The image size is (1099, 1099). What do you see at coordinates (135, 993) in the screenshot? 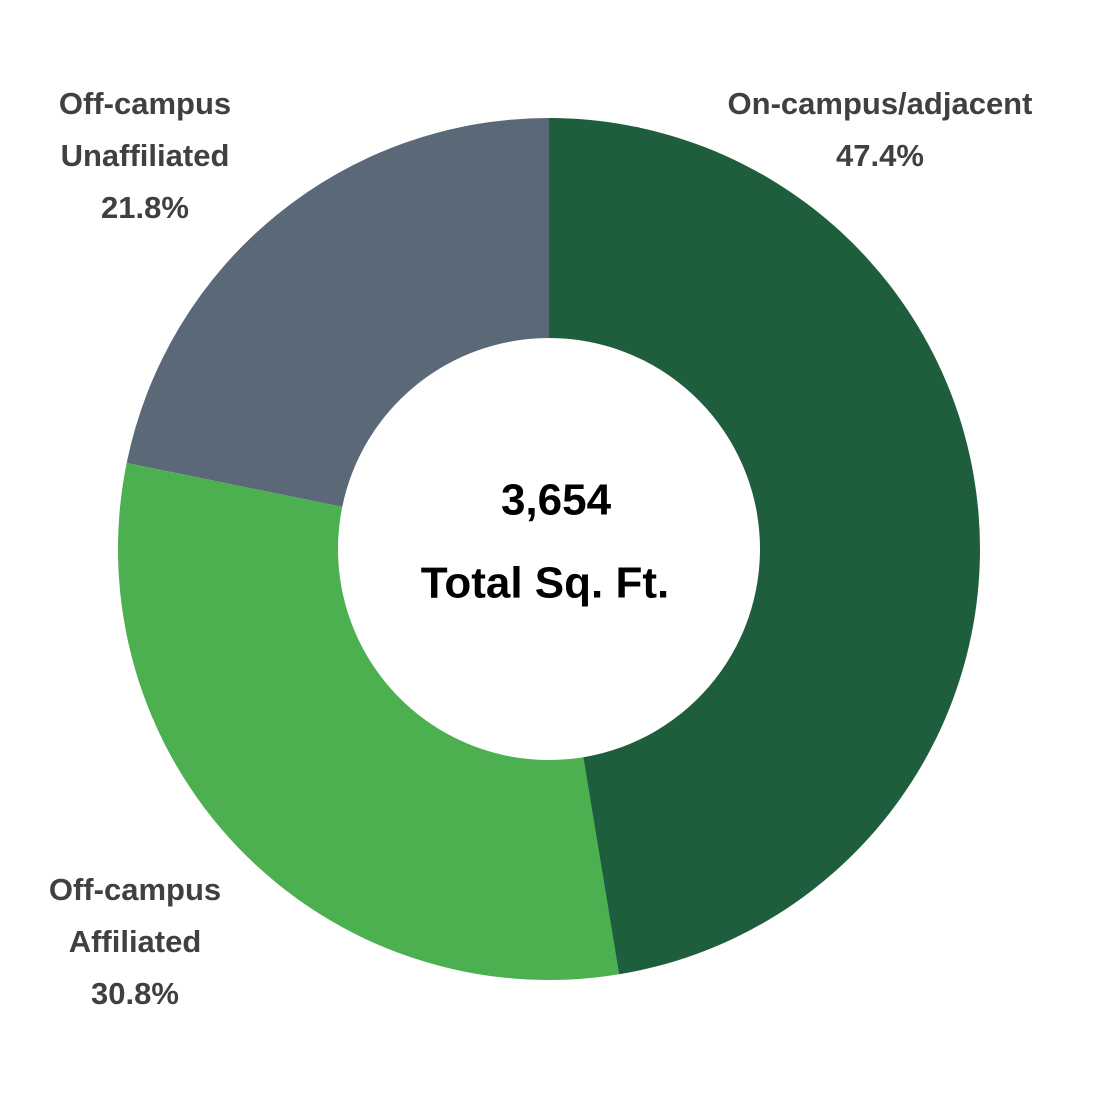
I see `value-label: 30.8%` at bounding box center [135, 993].